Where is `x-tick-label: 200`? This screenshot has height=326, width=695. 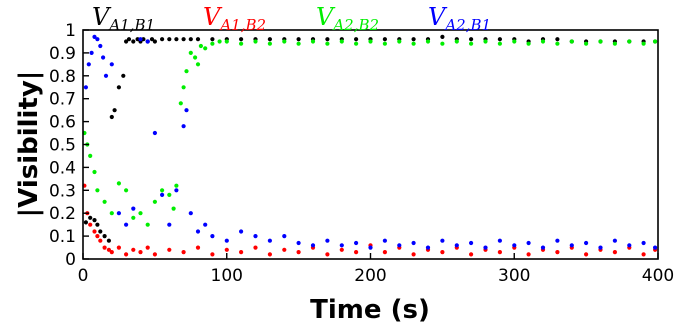 x-tick-label: 200 is located at coordinates (370, 276).